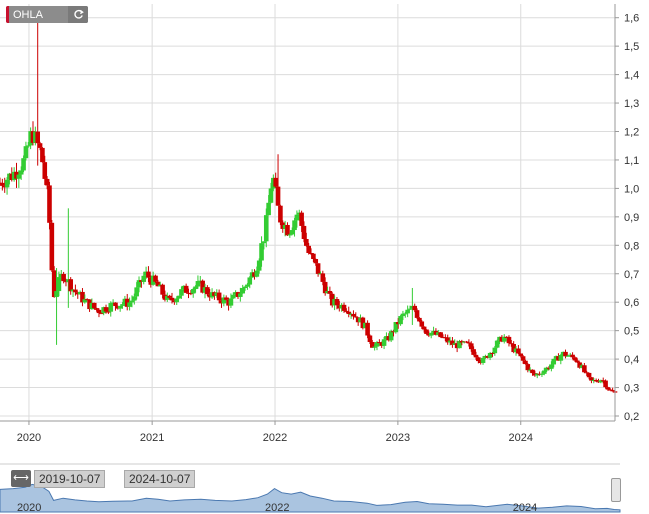 The image size is (649, 514). I want to click on y-tick-label: 1,1, so click(631, 161).